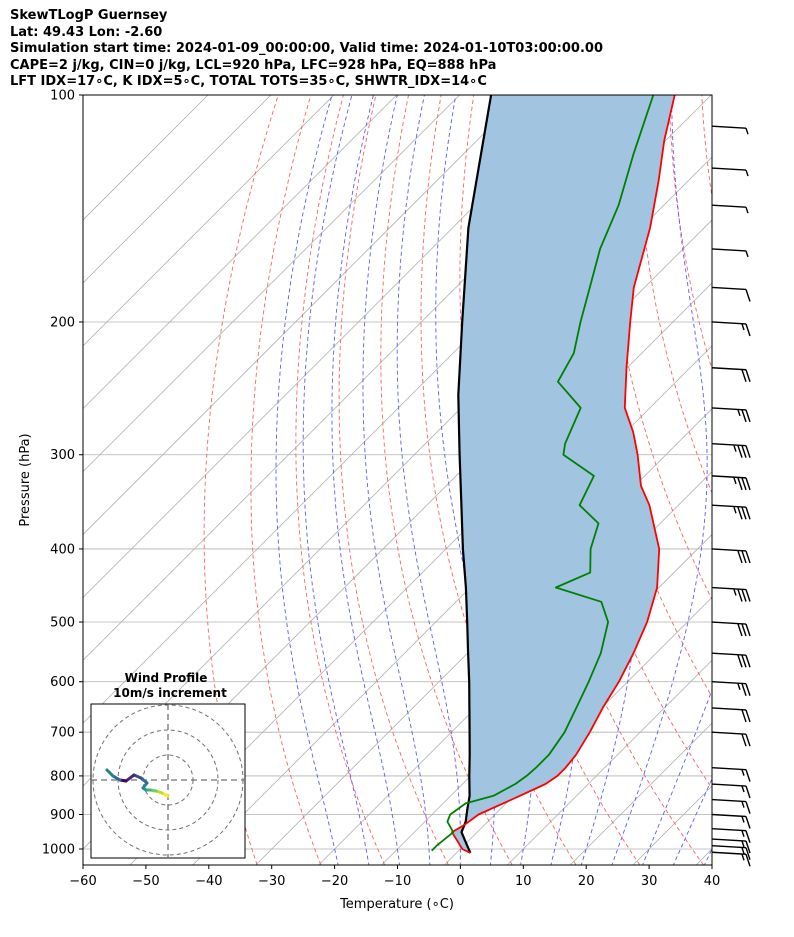 The height and width of the screenshot is (937, 794). Describe the element at coordinates (62, 682) in the screenshot. I see `y-tick-label: 600` at that location.